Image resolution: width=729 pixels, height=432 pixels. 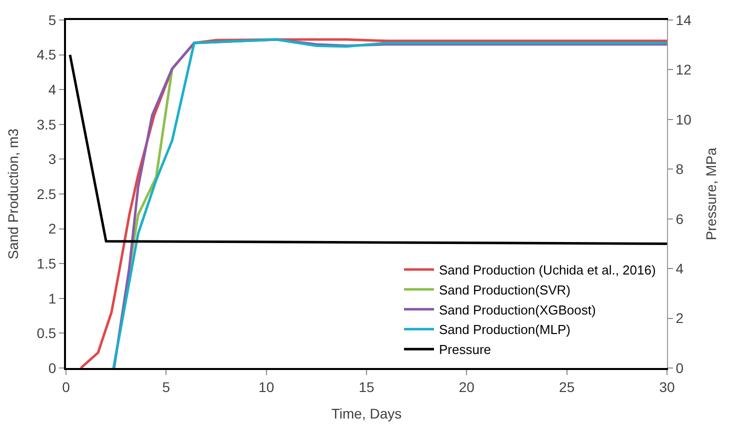 What do you see at coordinates (667, 386) in the screenshot?
I see `x-tick-label: 30` at bounding box center [667, 386].